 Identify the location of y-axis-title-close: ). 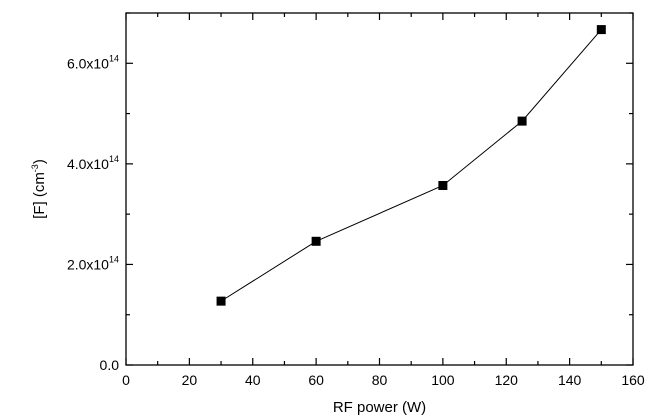
(39, 161).